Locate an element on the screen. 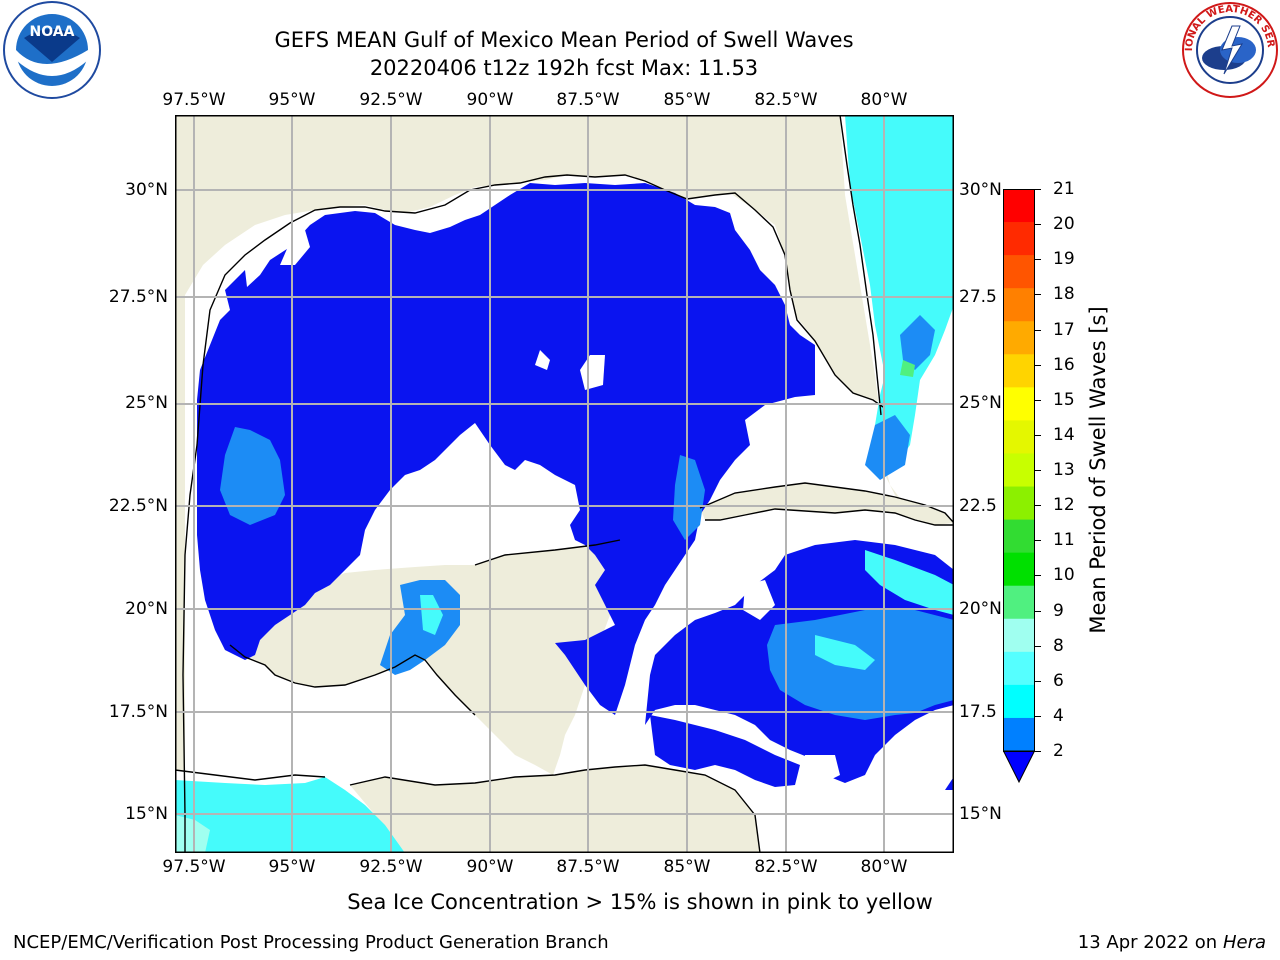  colorbar is located at coordinates (1019, 486).